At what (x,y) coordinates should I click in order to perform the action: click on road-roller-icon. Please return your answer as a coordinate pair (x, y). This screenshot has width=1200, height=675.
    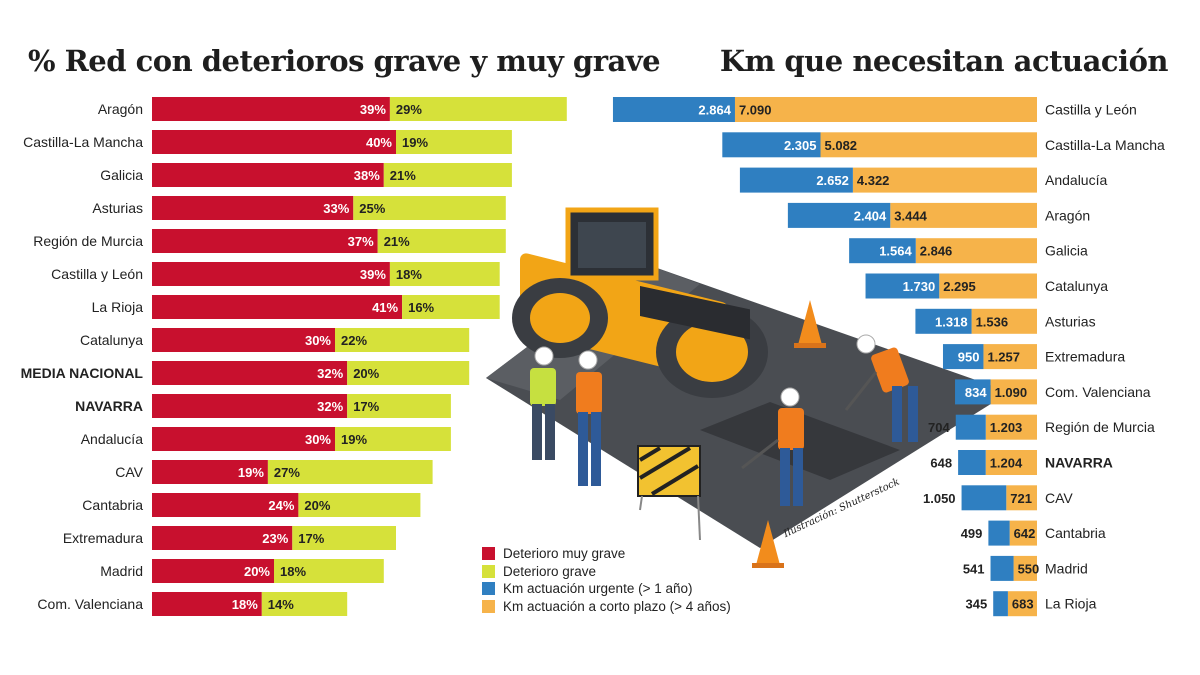
    Looking at the image, I should click on (640, 302).